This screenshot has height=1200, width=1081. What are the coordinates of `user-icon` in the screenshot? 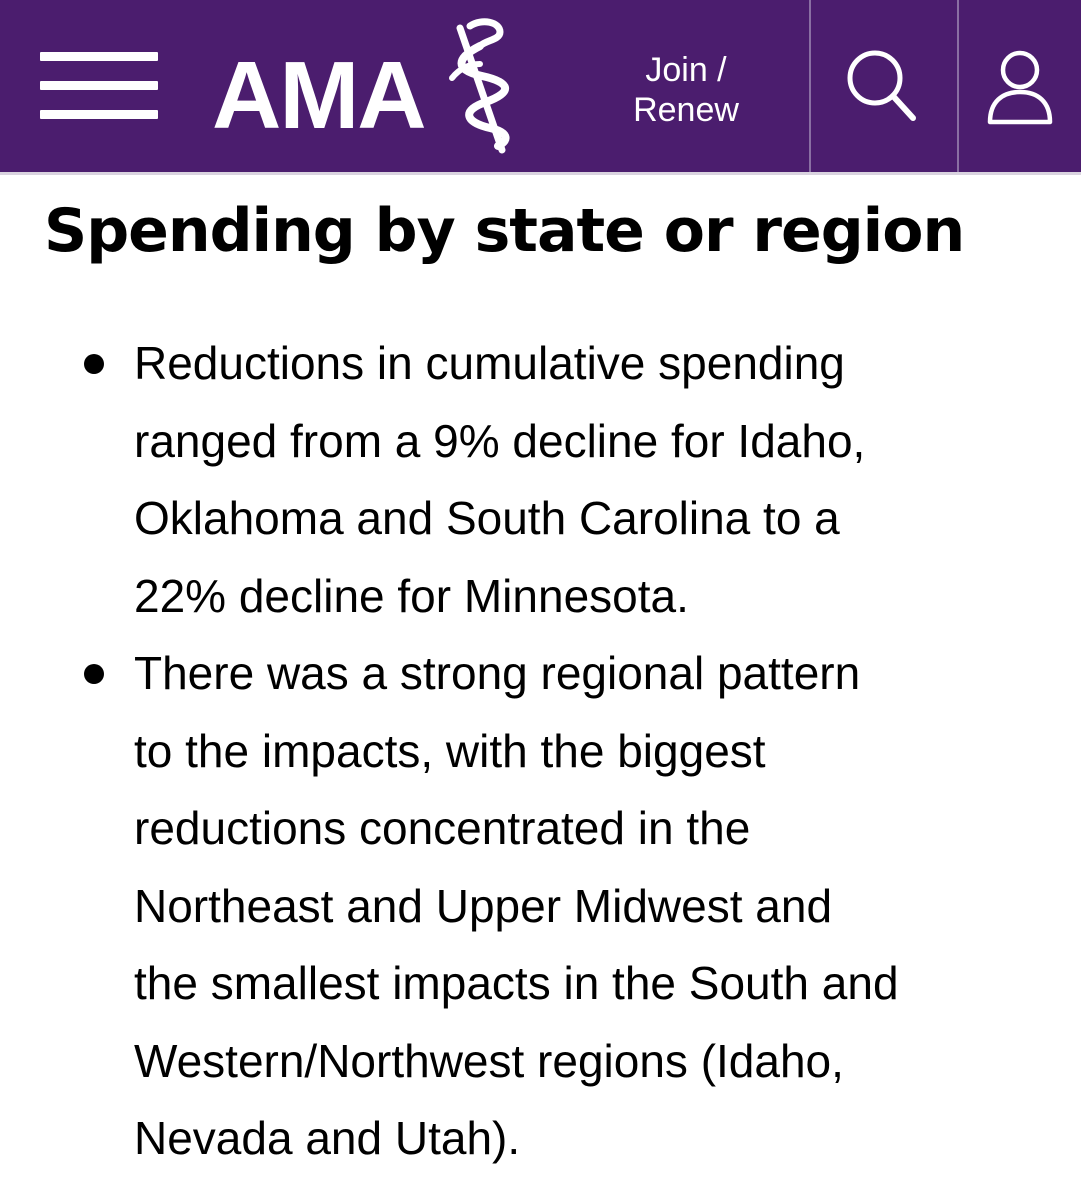 It's located at (1020, 87).